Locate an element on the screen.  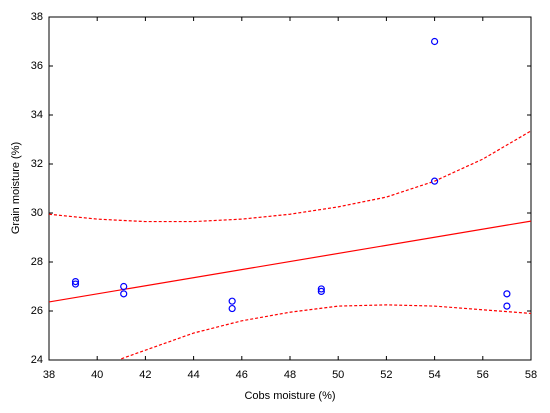
y-tick-label: 32 is located at coordinates (37, 164).